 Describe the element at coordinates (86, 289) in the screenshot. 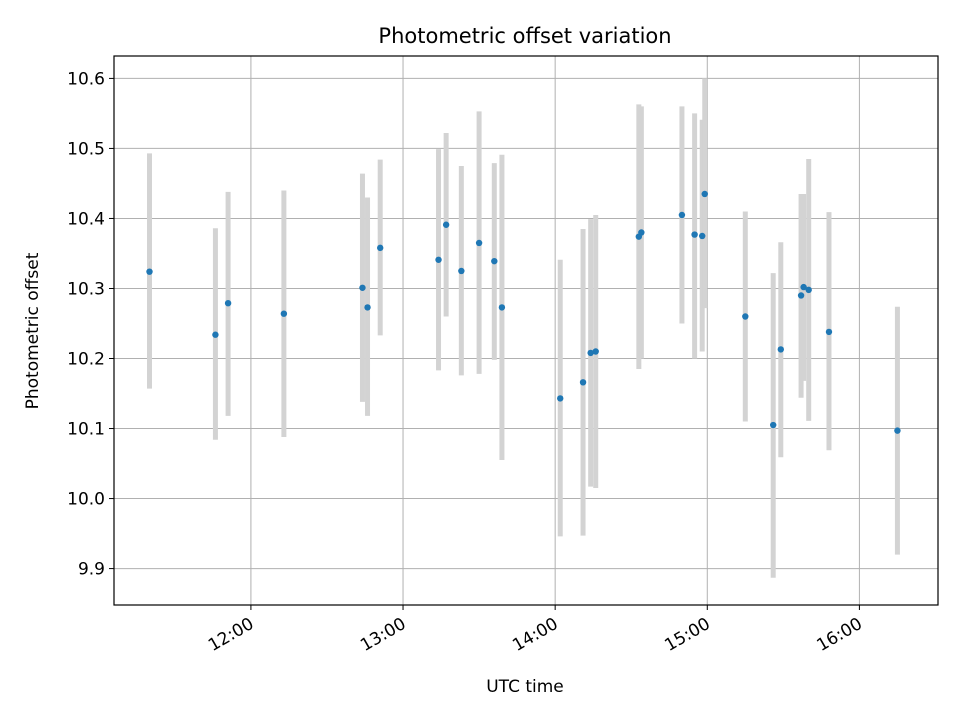

I see `y-tick-label: 10.3` at that location.